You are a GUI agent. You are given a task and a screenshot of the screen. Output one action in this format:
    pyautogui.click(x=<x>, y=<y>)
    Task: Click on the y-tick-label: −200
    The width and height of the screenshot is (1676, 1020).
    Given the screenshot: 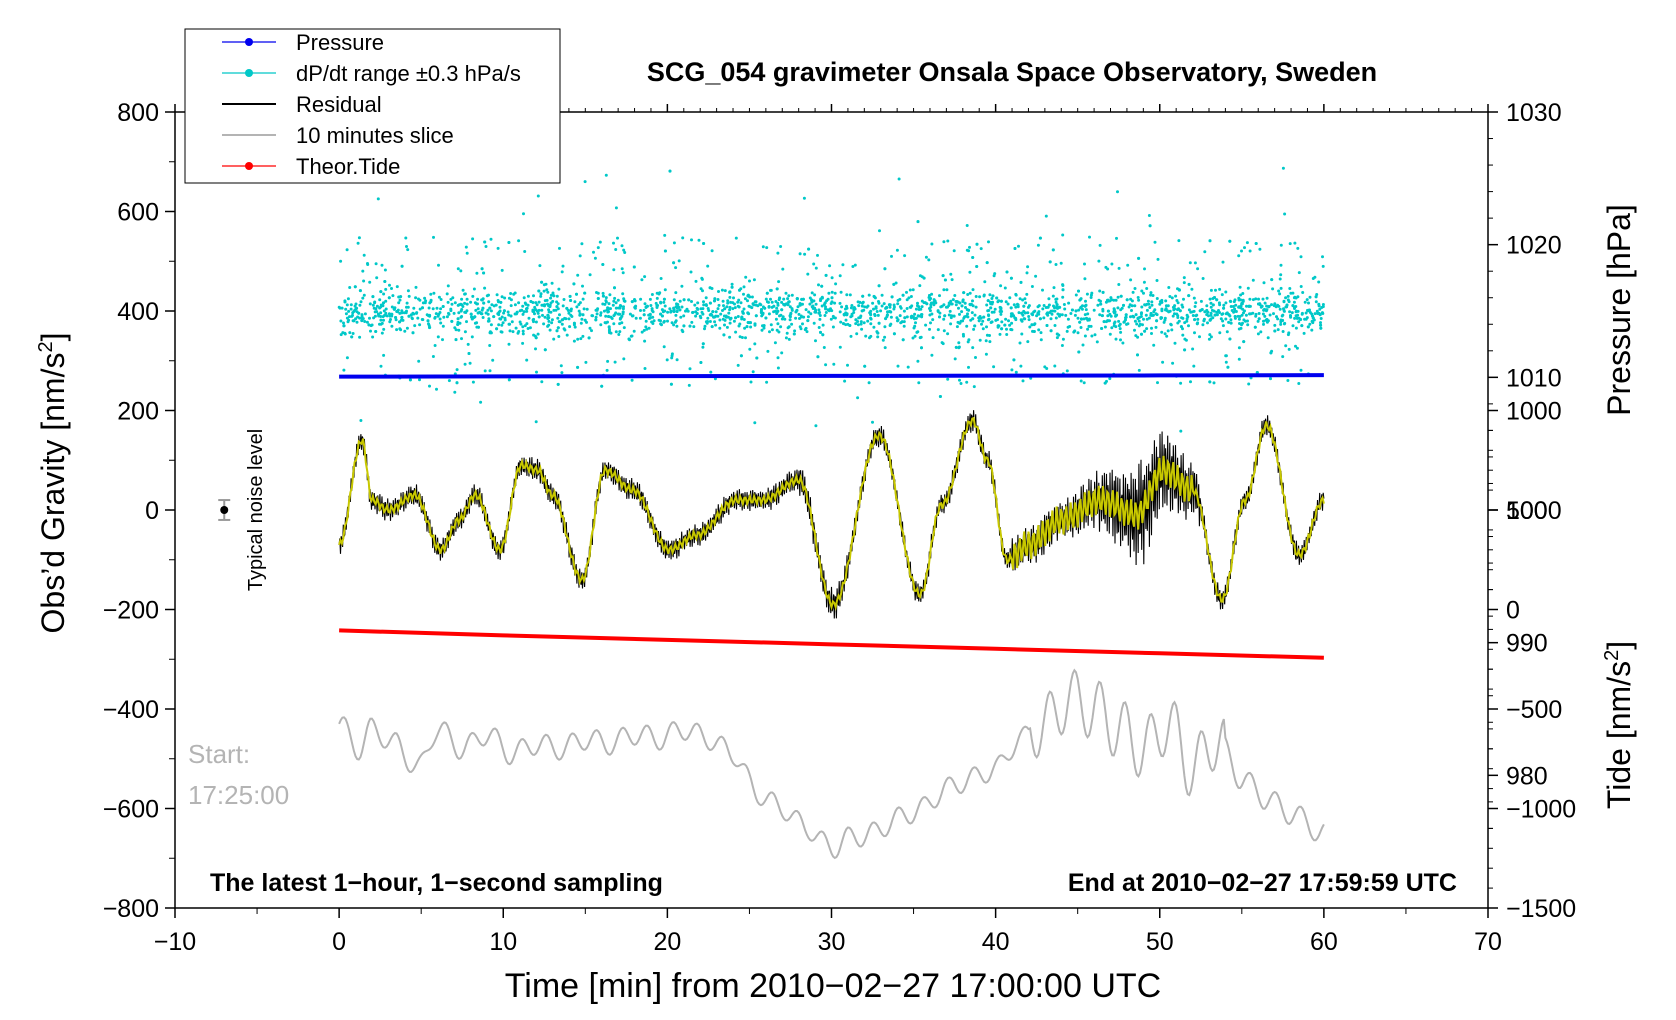 What is the action you would take?
    pyautogui.click(x=131, y=611)
    